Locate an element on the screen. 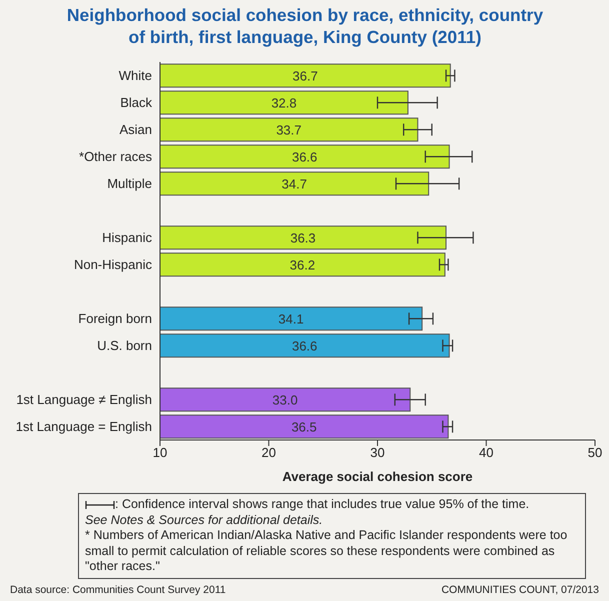 This screenshot has height=601, width=609. x-axis-title: Average social cohesion score is located at coordinates (377, 476).